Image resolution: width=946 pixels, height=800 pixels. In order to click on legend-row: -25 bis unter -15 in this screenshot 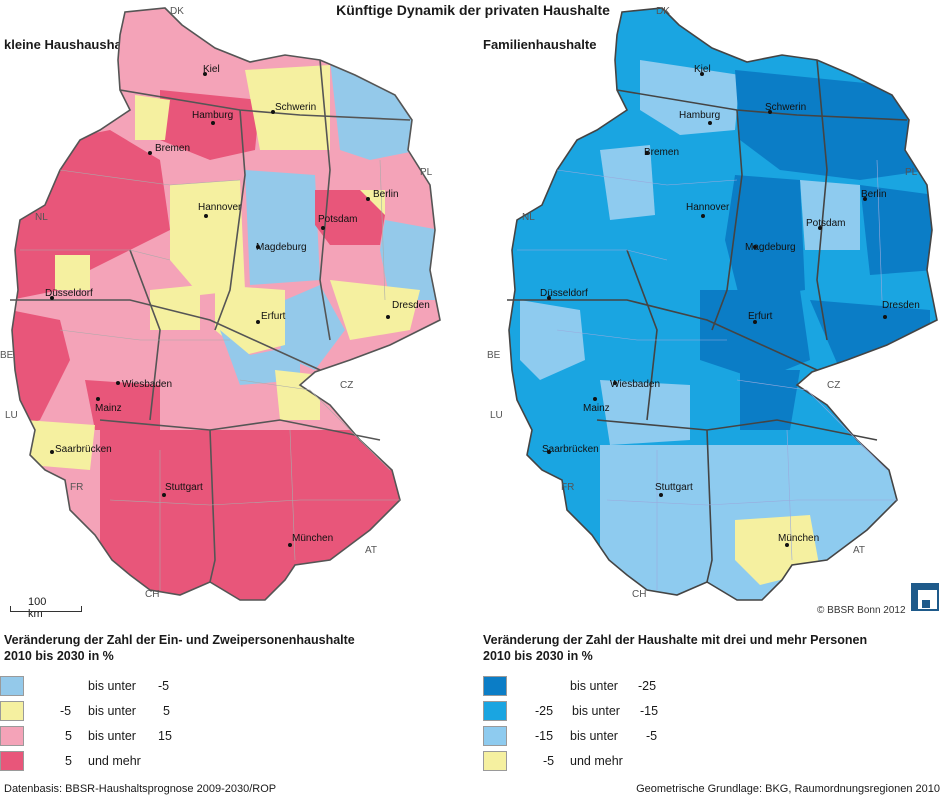, I will do `click(713, 711)`.